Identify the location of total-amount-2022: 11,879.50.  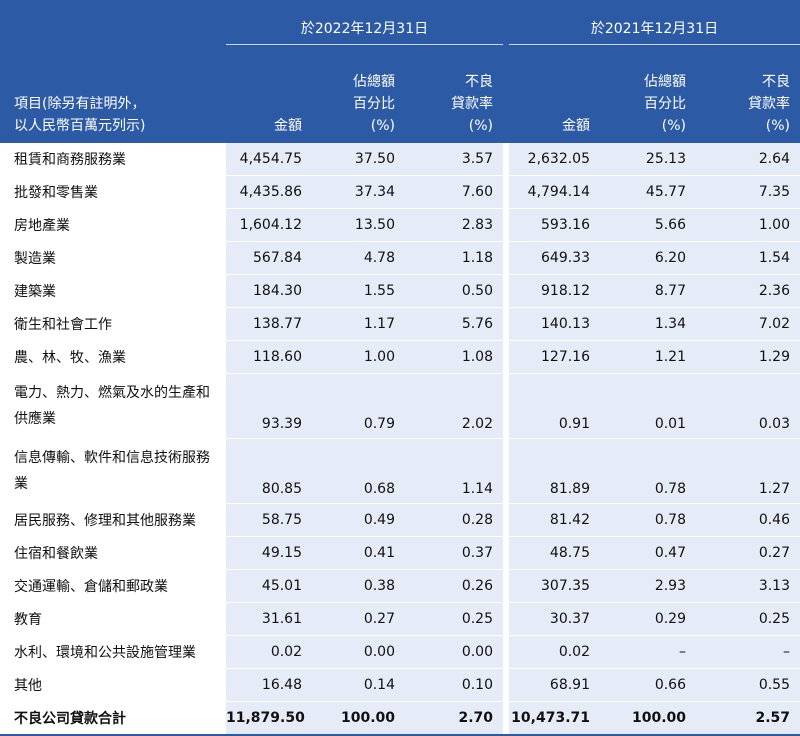
(269, 718).